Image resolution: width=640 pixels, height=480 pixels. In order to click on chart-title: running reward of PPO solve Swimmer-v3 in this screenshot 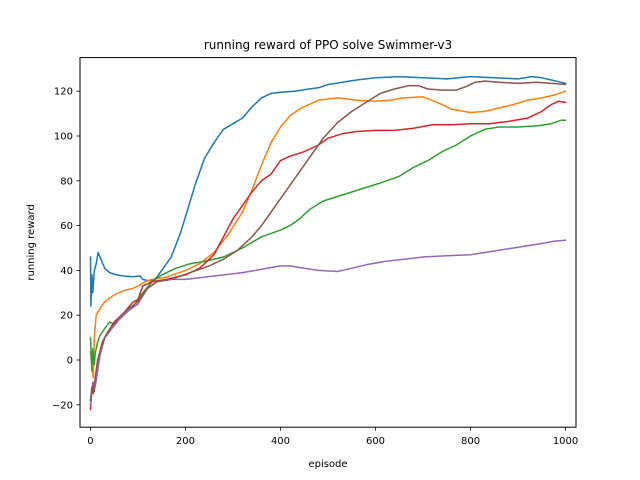, I will do `click(328, 45)`.